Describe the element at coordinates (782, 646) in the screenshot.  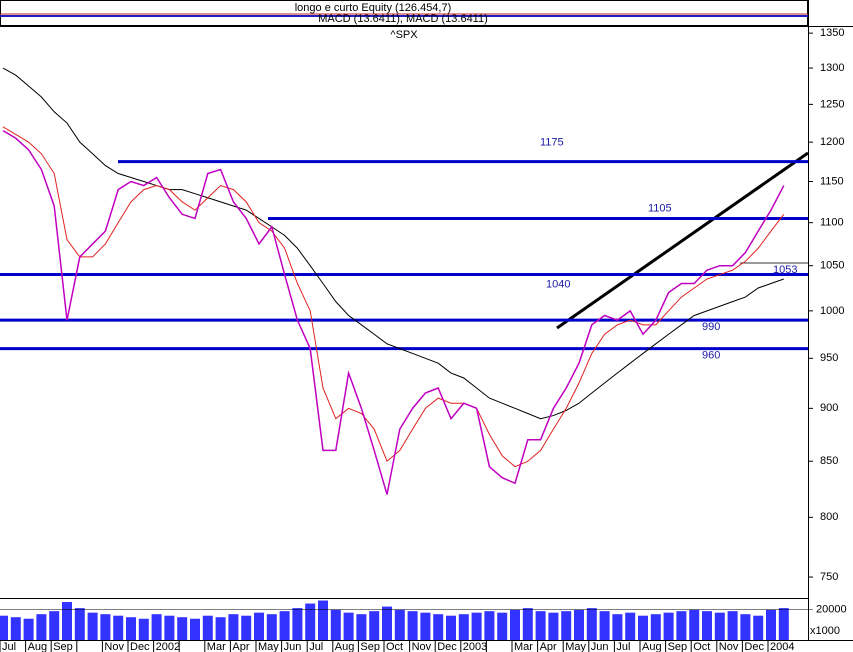
I see `x-tick-label: 2004` at that location.